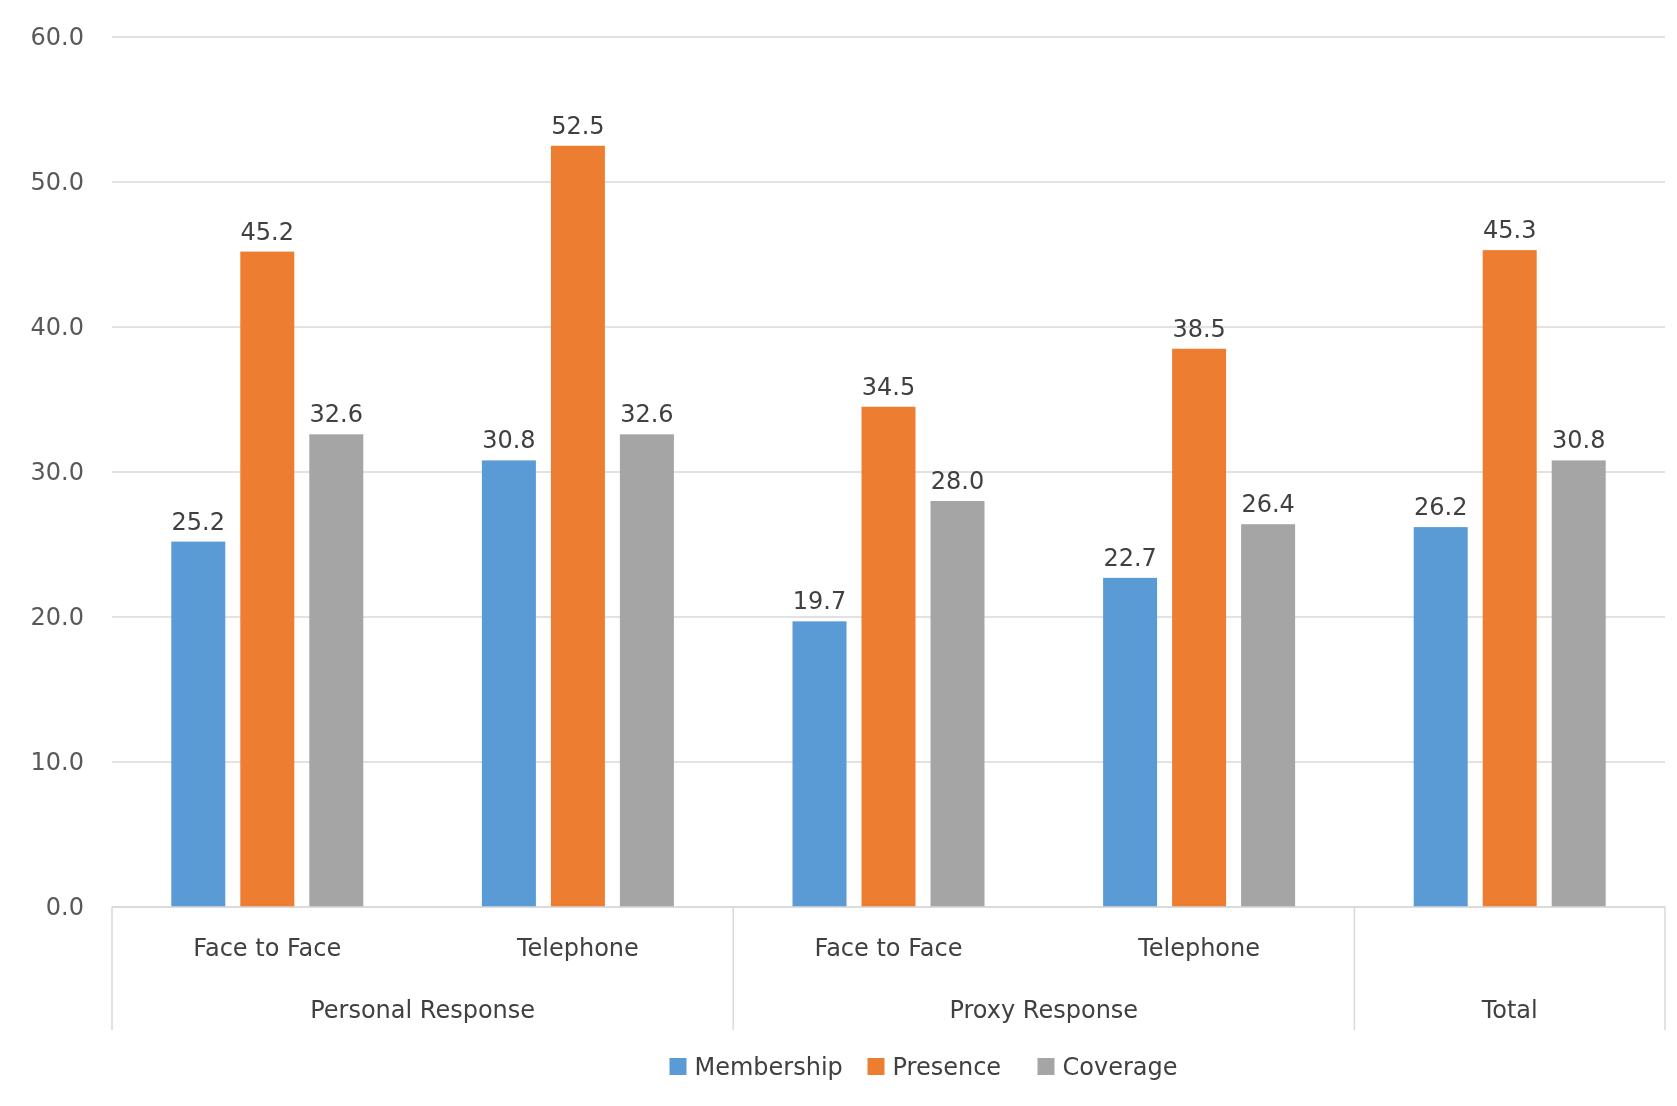  Describe the element at coordinates (768, 1067) in the screenshot. I see `legend-label: Membership` at that location.